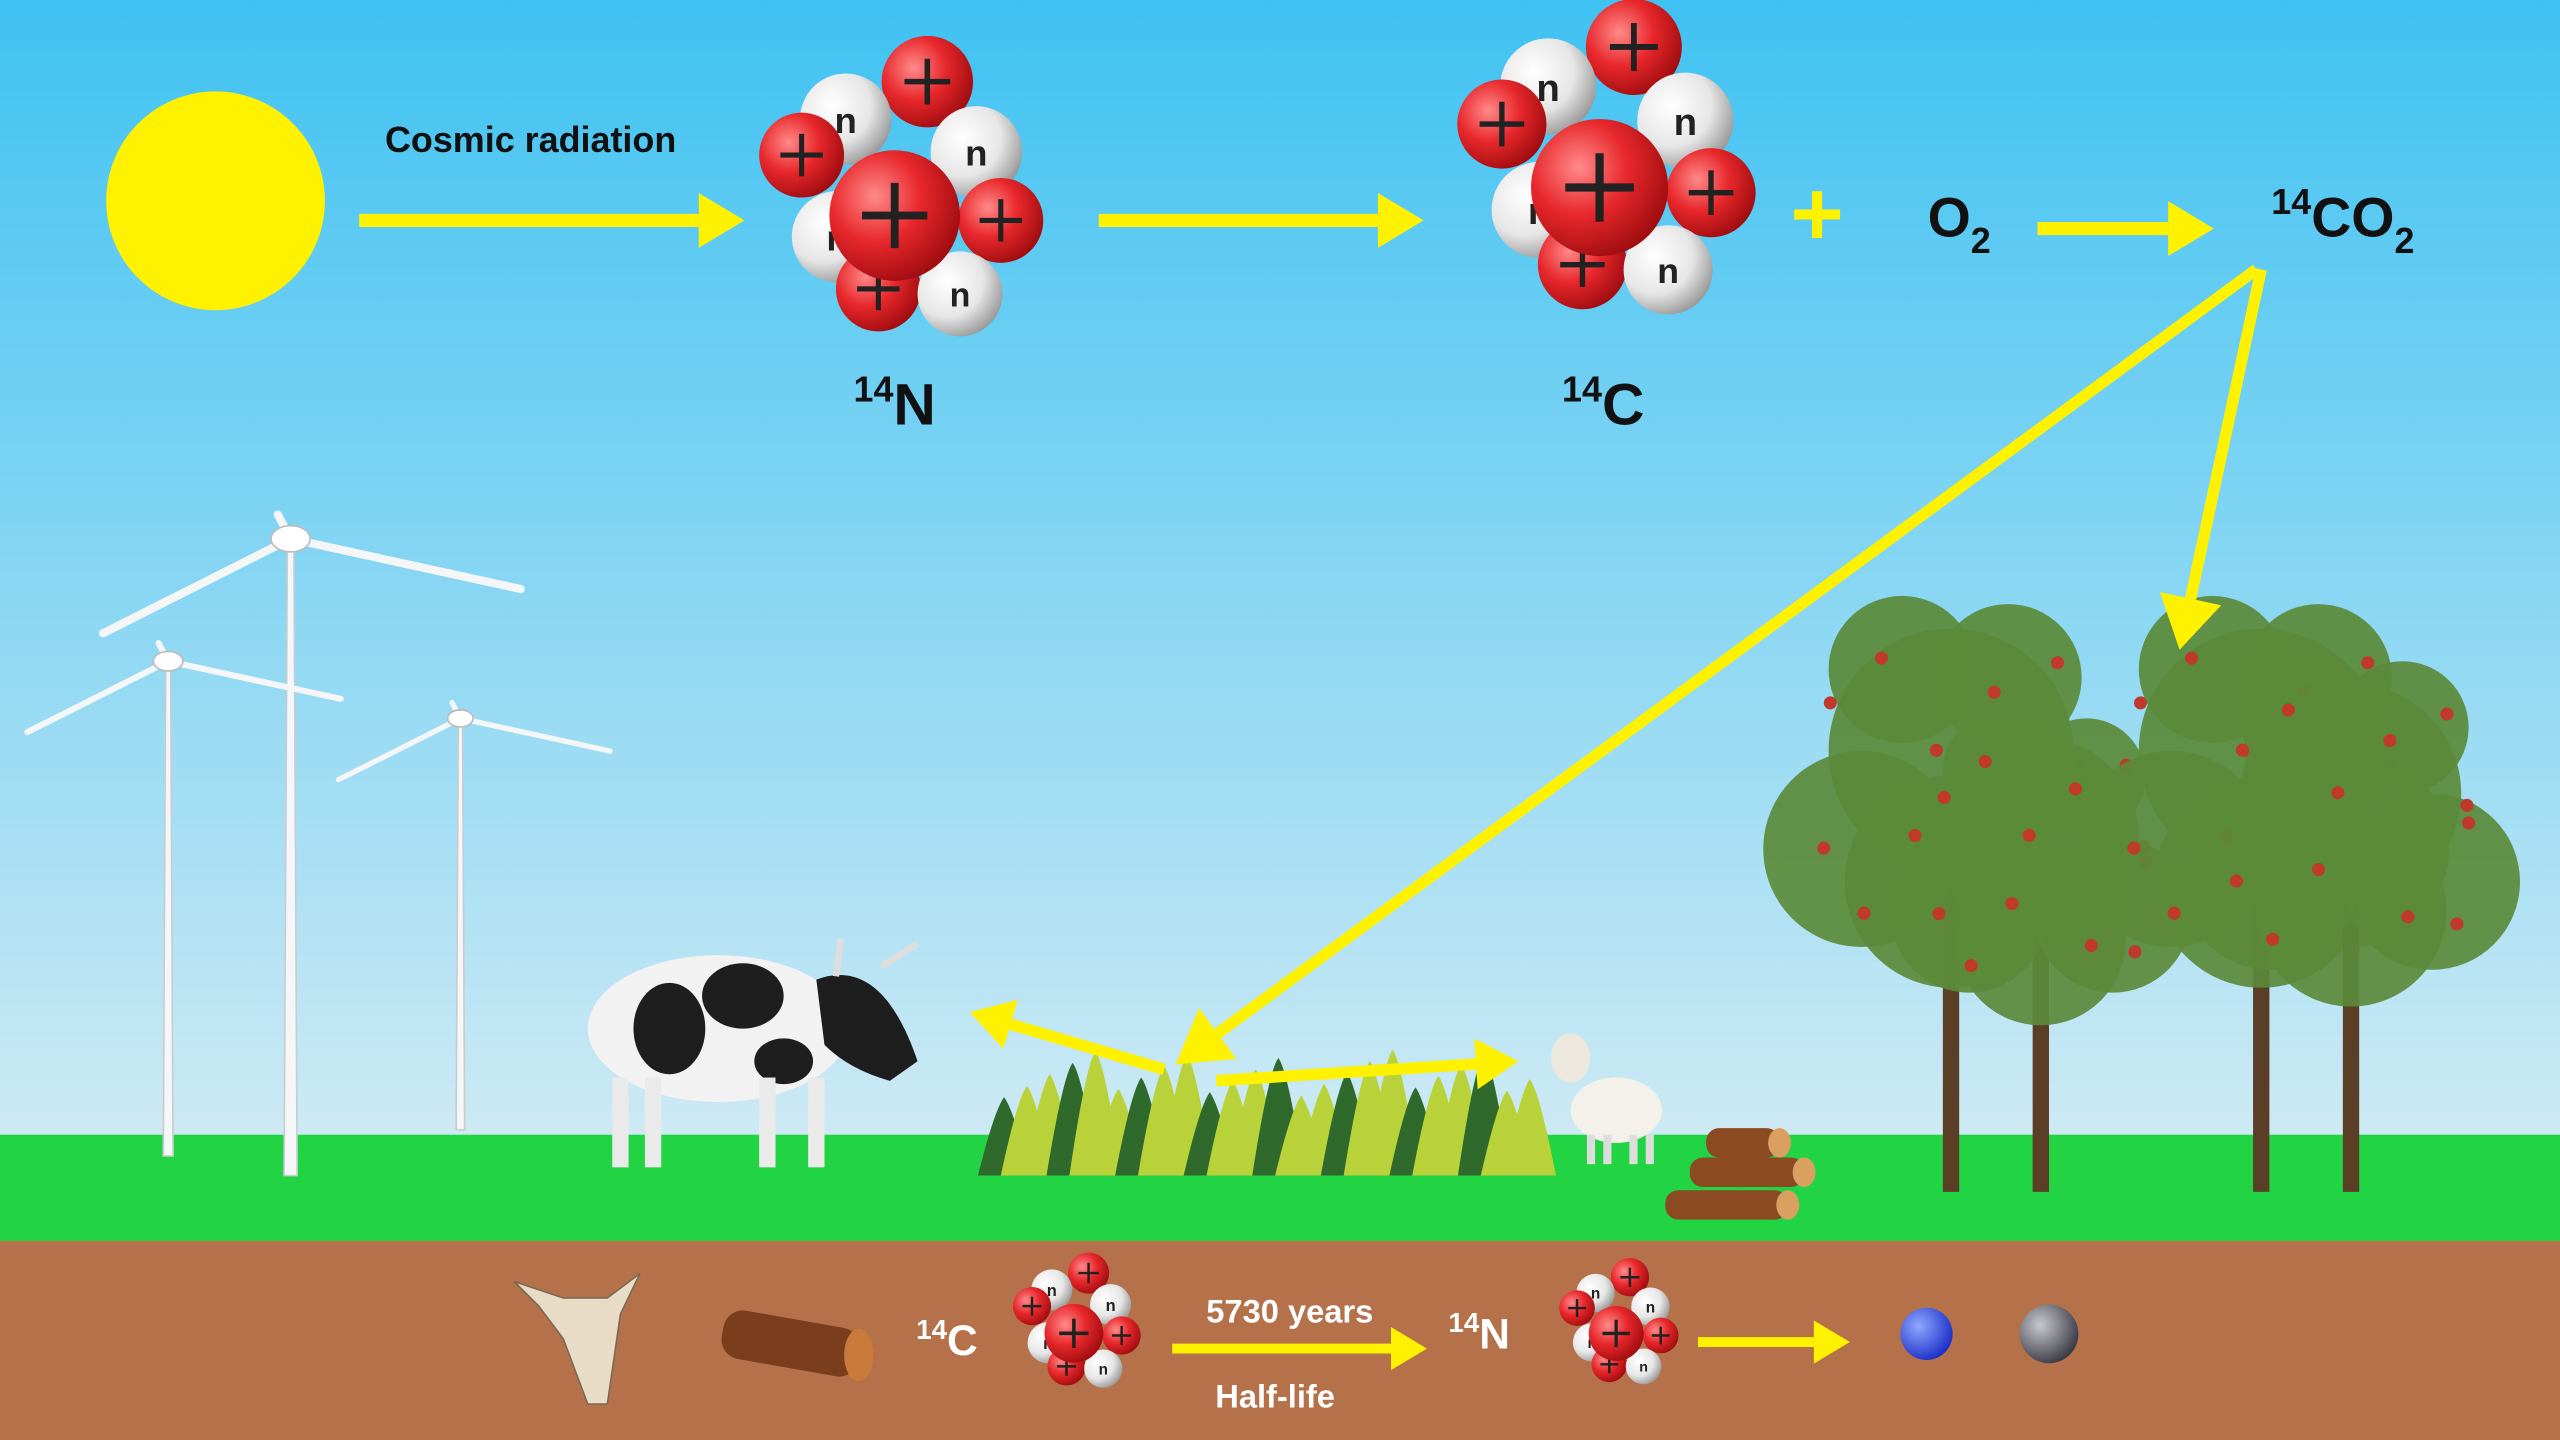  What do you see at coordinates (1743, 1143) in the screenshot?
I see `log-body` at bounding box center [1743, 1143].